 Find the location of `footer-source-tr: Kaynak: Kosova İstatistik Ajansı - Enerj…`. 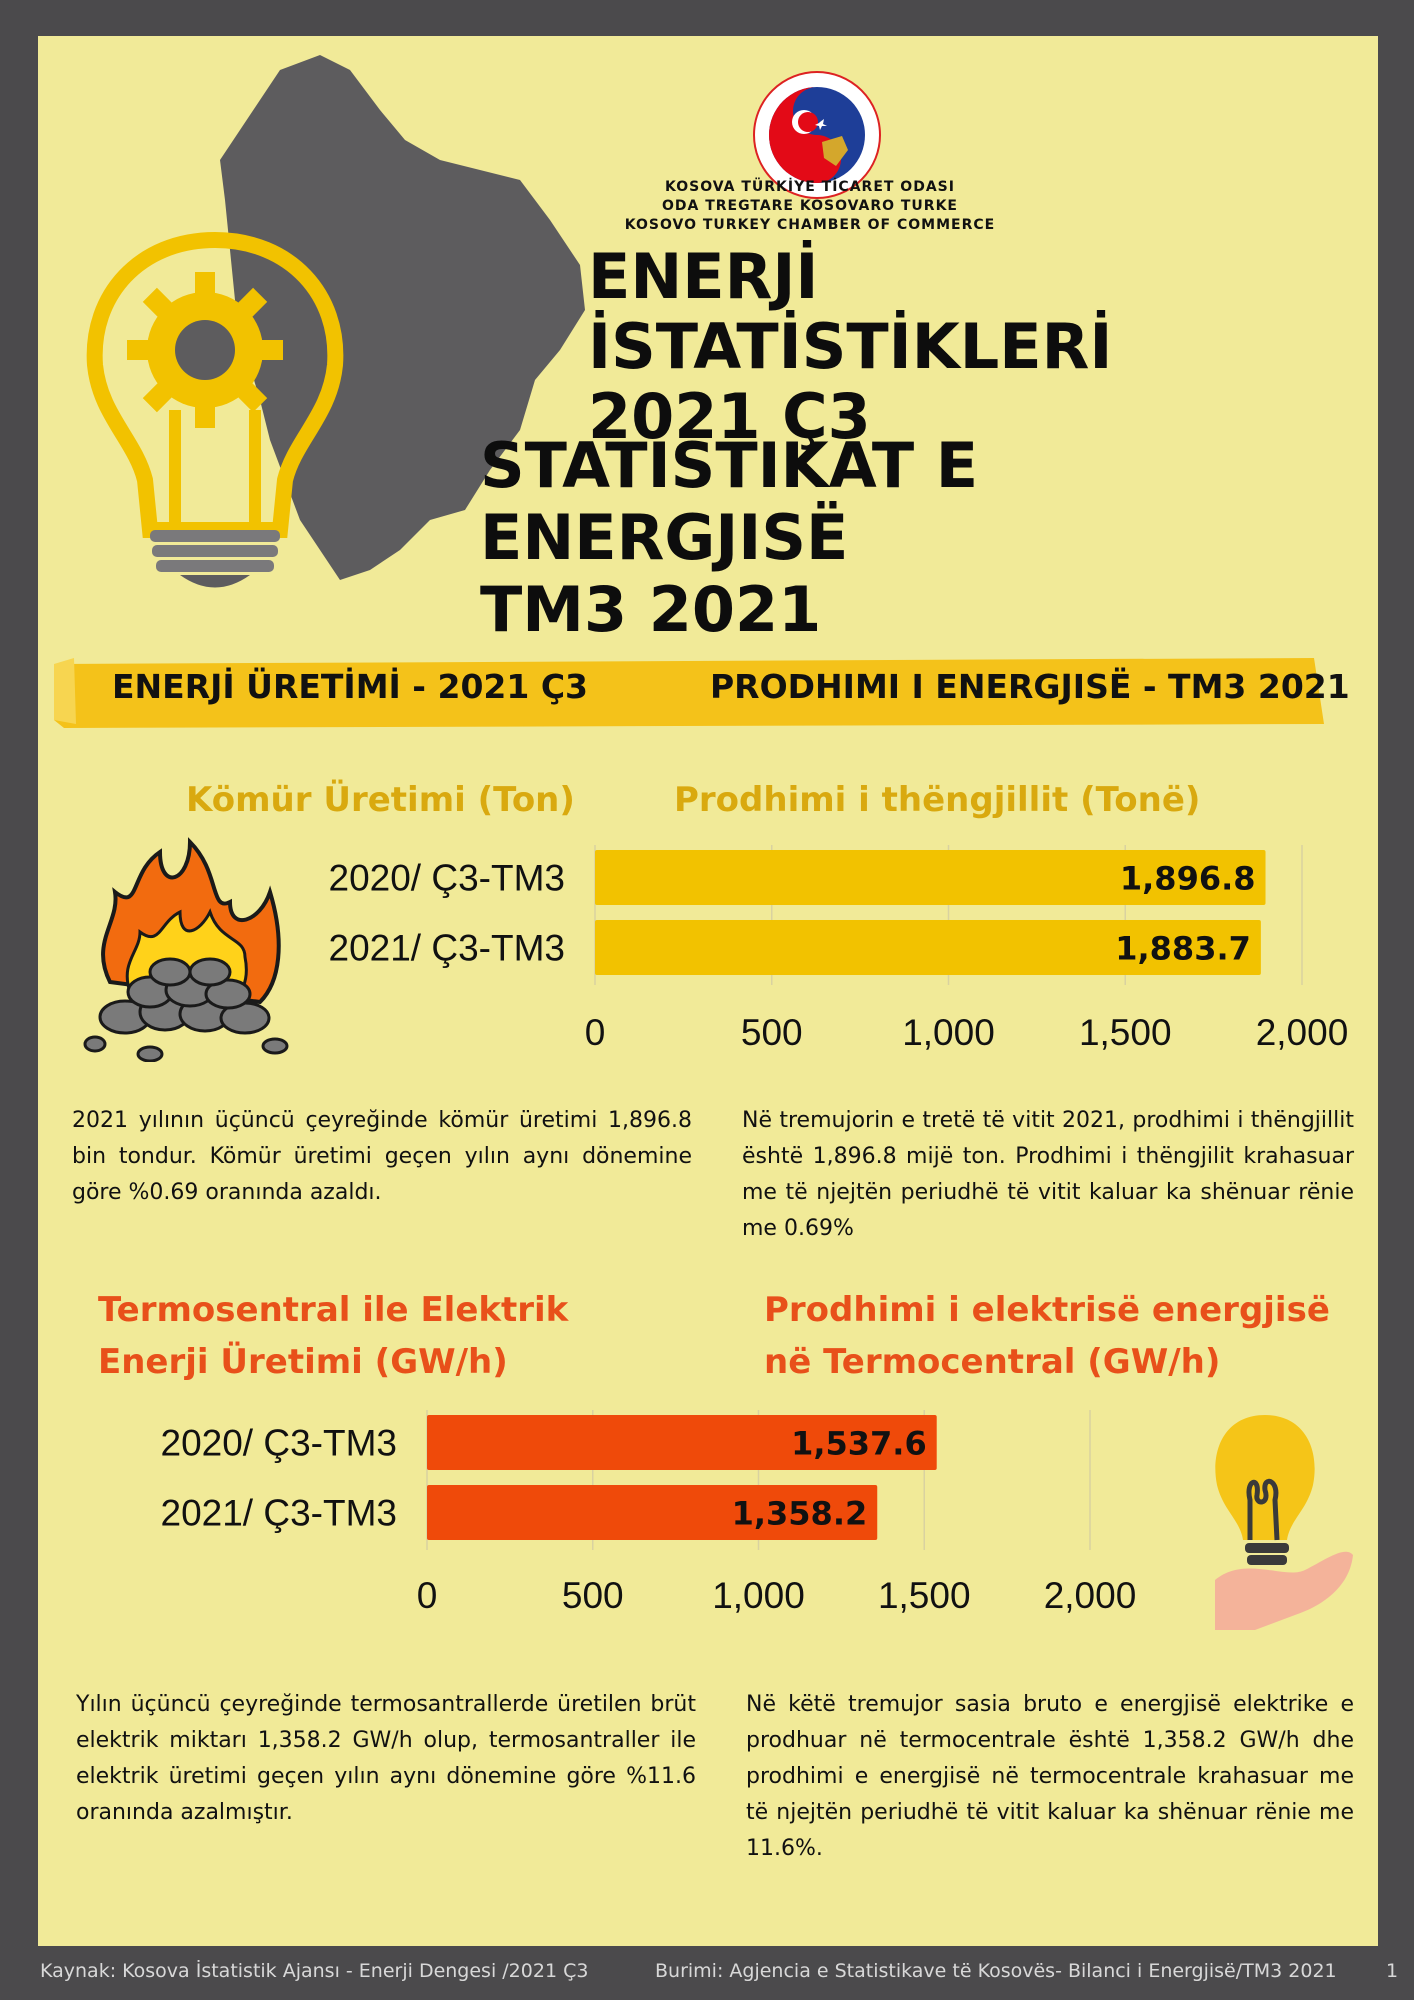

footer-source-tr: Kaynak: Kosova İstatistik Ajansı - Enerj… is located at coordinates (314, 1971).